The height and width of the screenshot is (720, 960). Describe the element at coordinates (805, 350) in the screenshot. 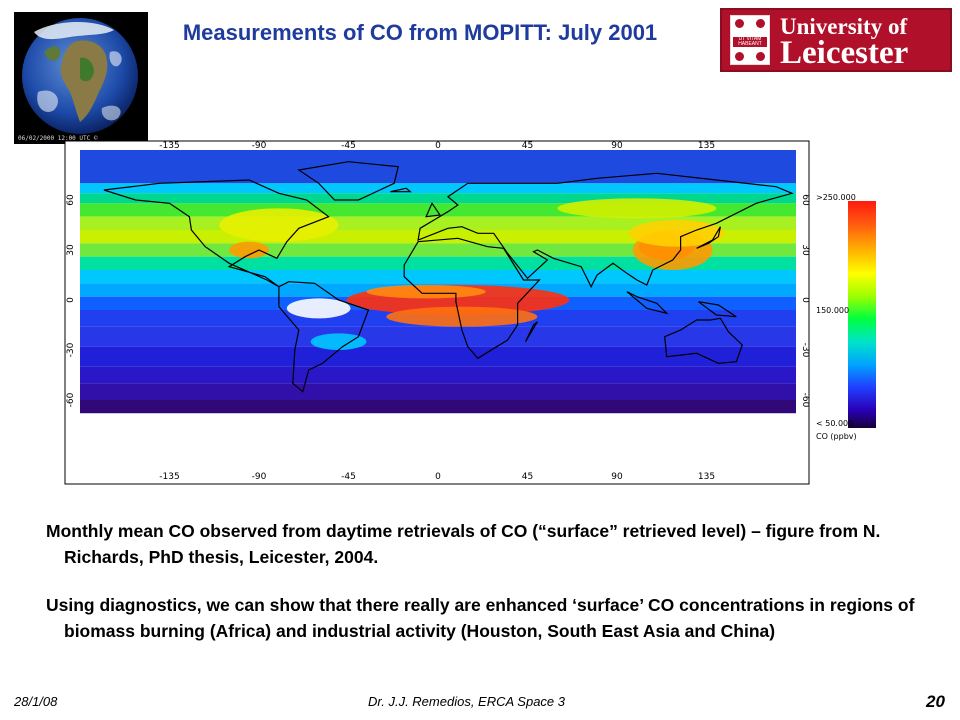

I see `lat-tick-label-right: -30` at that location.